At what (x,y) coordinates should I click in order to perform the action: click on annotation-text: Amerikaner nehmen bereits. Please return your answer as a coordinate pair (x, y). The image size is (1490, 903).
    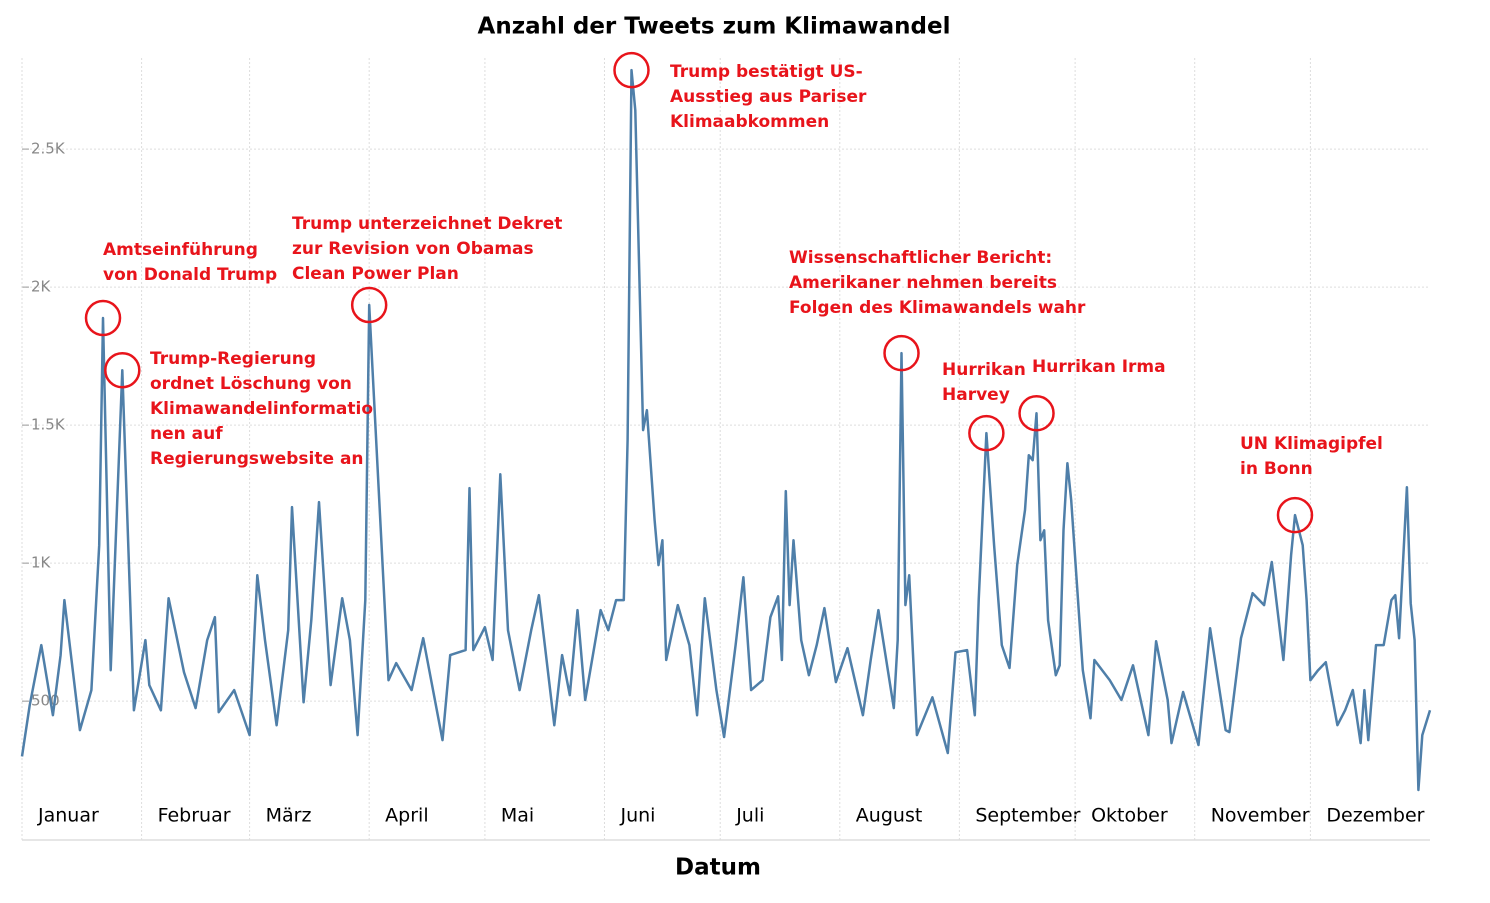
    Looking at the image, I should click on (923, 283).